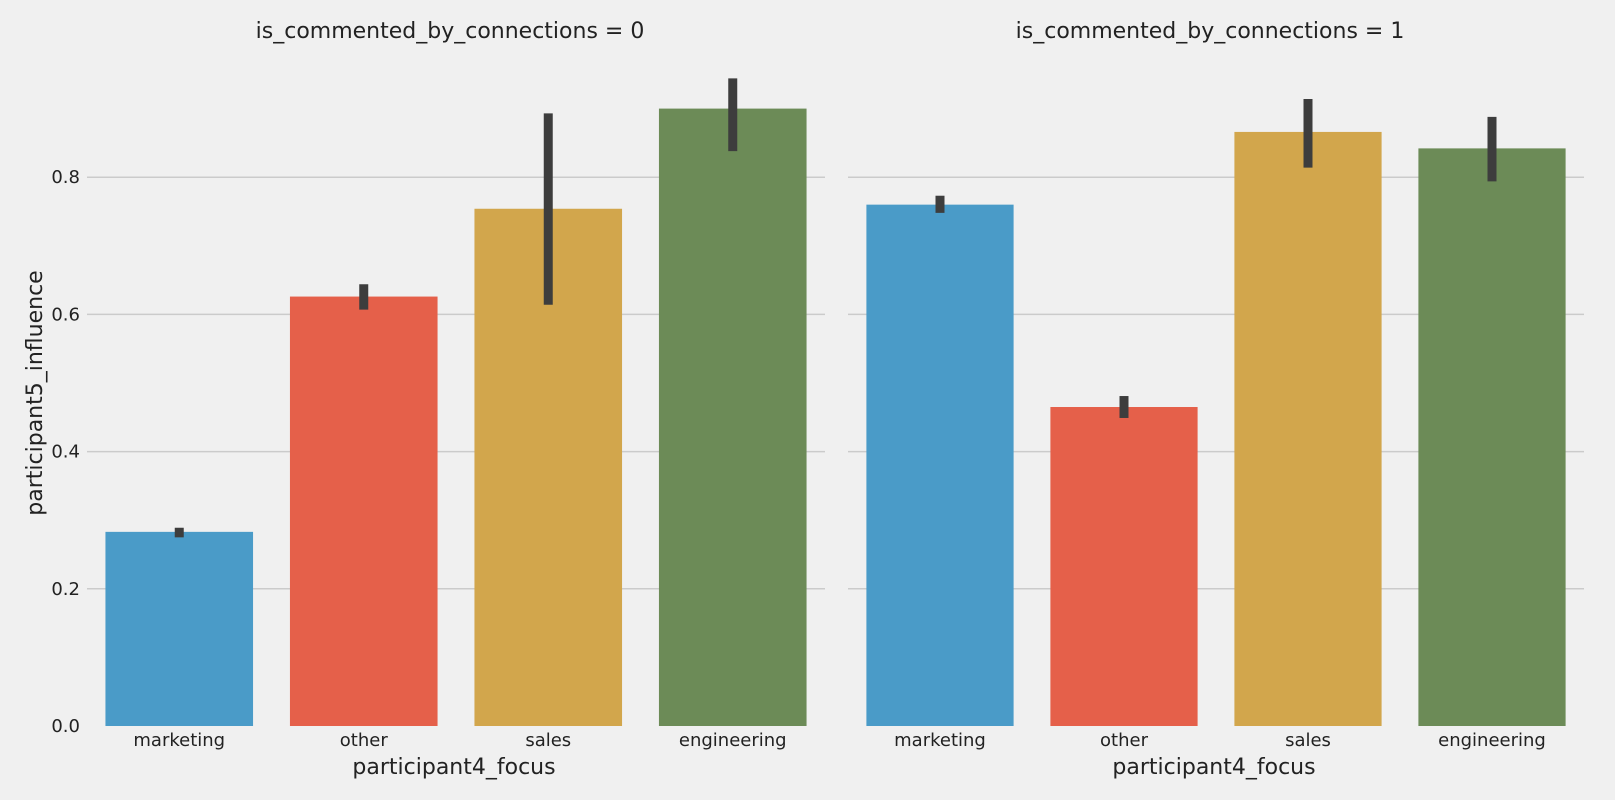 This screenshot has width=1615, height=800. Describe the element at coordinates (35, 392) in the screenshot. I see `y-axis-label: participant5_influence` at that location.